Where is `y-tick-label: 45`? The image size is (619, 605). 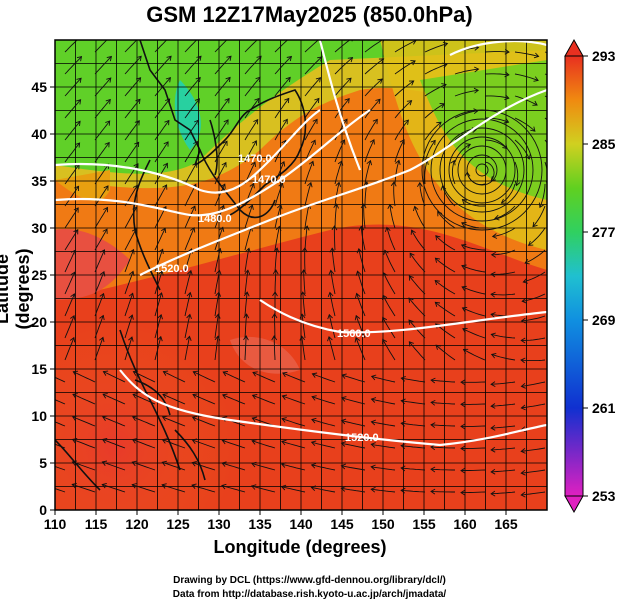
y-tick-label: 45 is located at coordinates (39, 87).